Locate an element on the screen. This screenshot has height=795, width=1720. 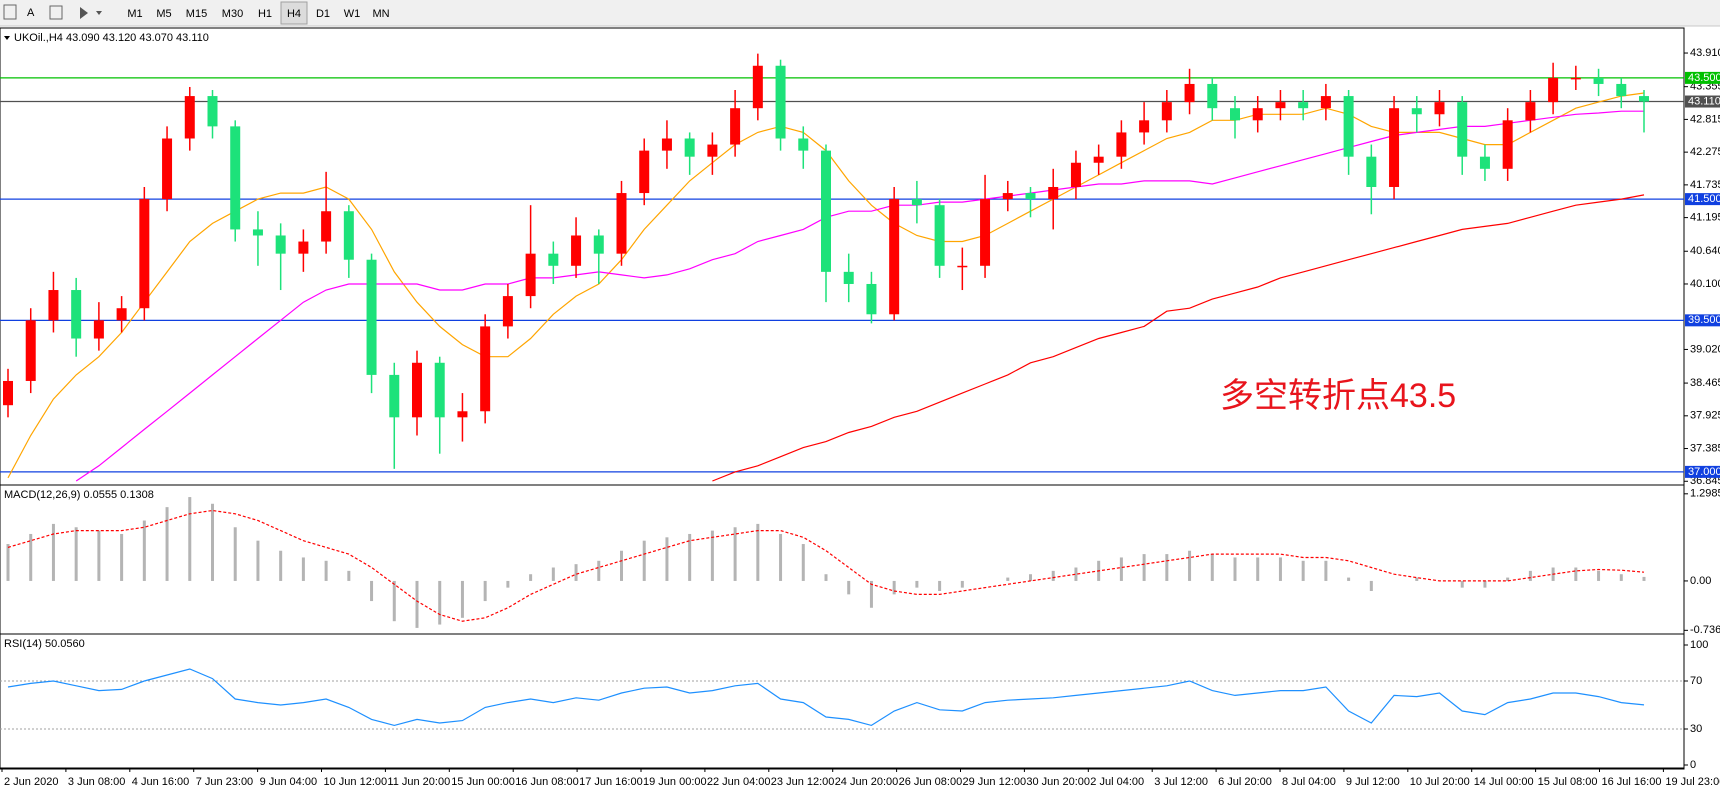
y-tick-label: 70 is located at coordinates (1696, 681).